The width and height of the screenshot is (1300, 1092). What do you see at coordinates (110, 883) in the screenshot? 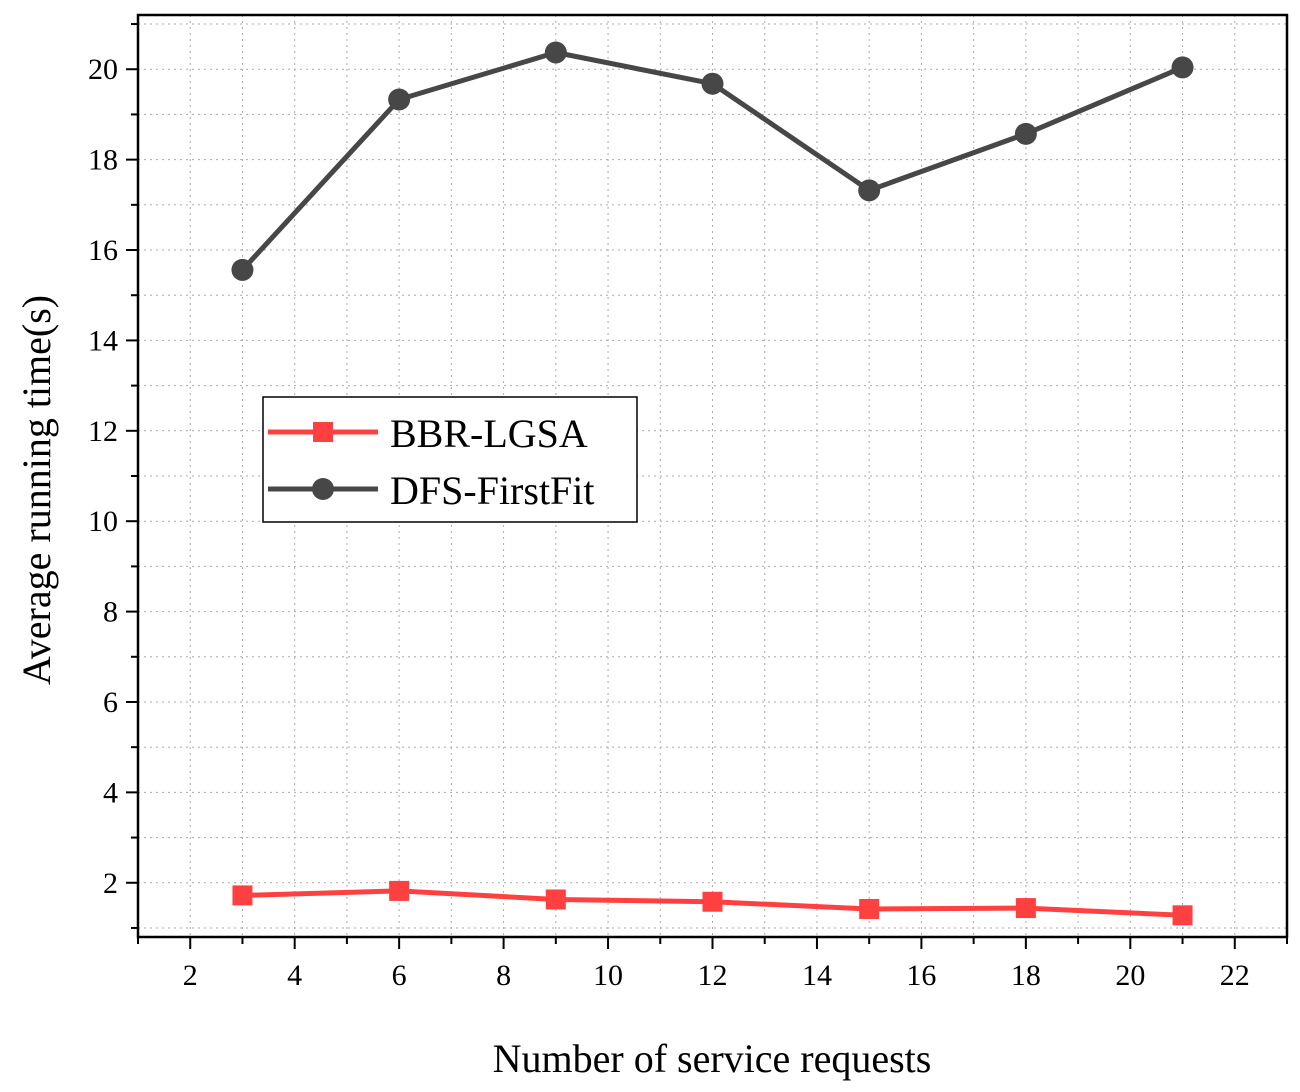
I see `y-tick-label: 2` at bounding box center [110, 883].